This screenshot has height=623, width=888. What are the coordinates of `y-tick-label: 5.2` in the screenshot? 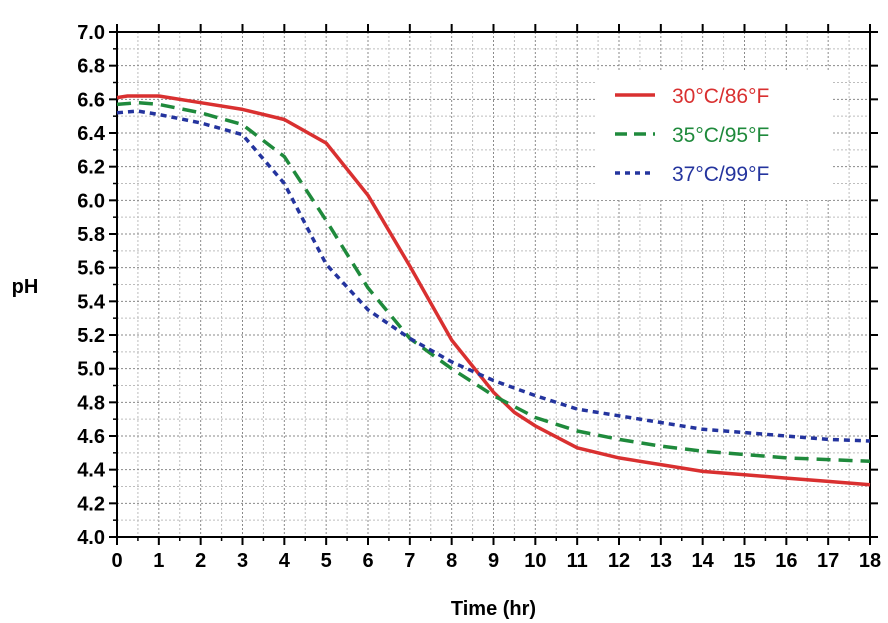 It's located at (91, 336).